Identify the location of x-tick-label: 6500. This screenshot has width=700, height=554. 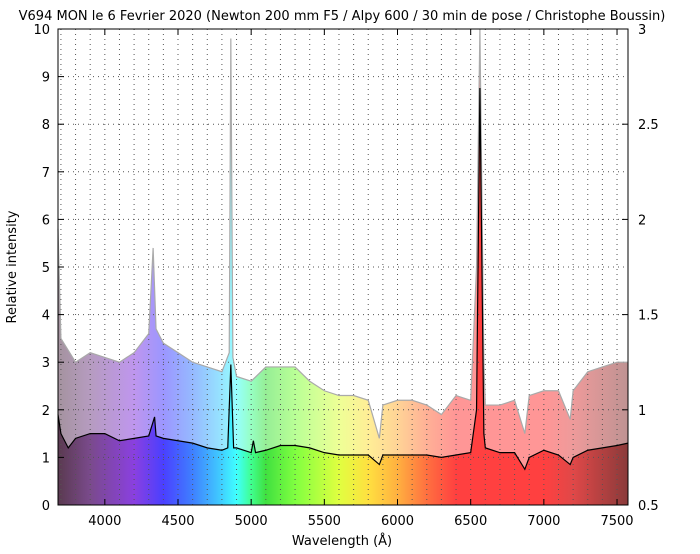
(470, 521).